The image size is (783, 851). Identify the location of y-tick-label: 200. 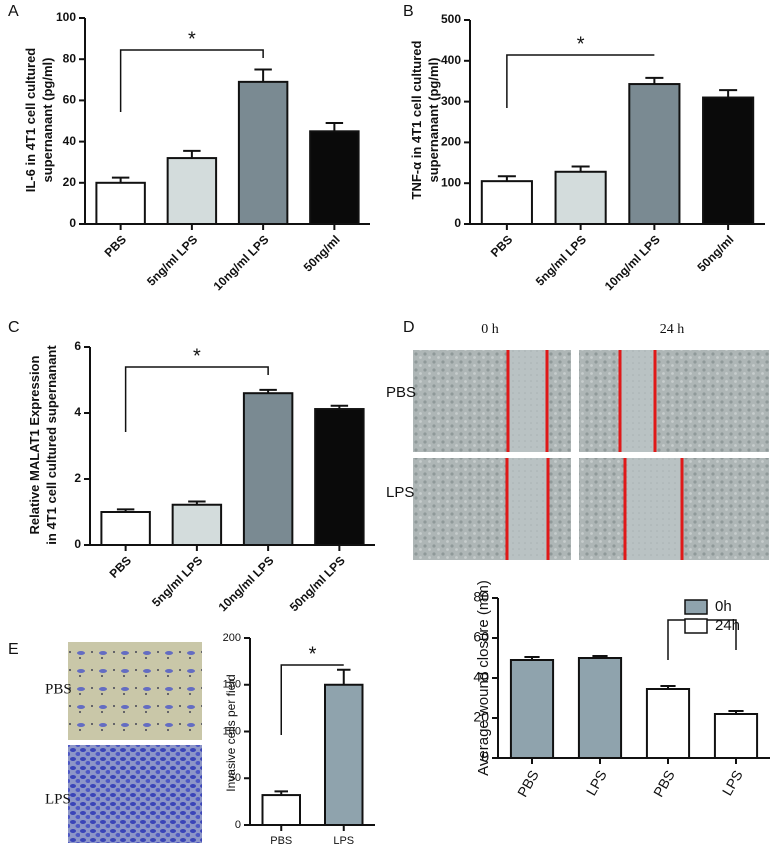
(232, 638).